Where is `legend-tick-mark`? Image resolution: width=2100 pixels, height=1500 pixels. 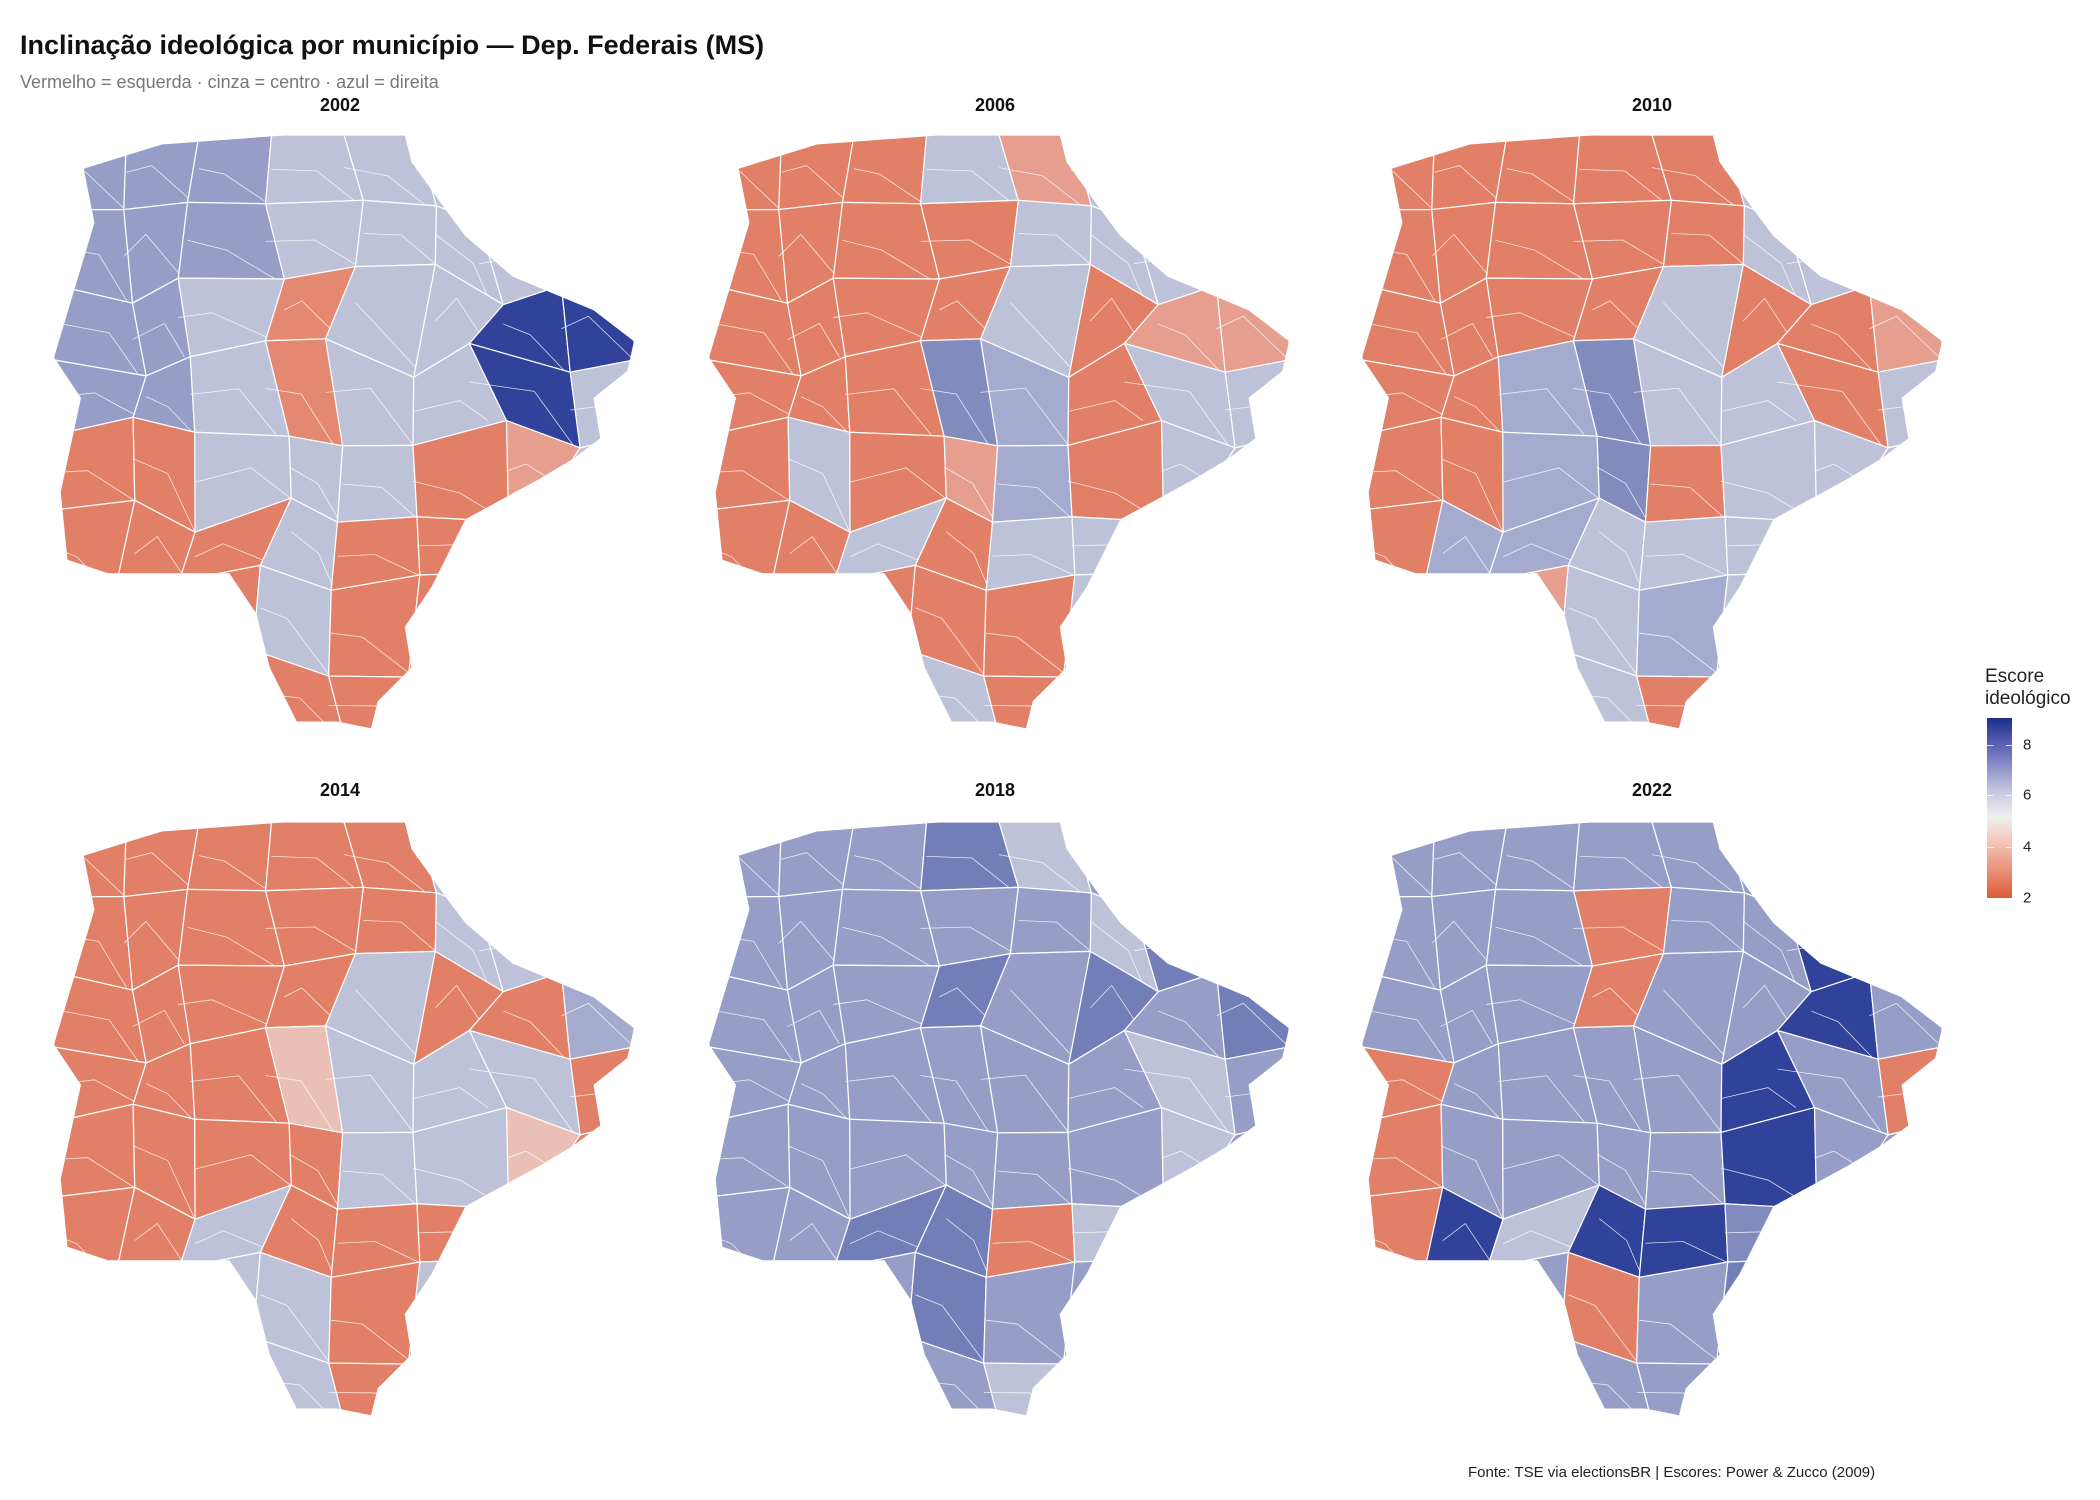 legend-tick-mark is located at coordinates (1999, 795).